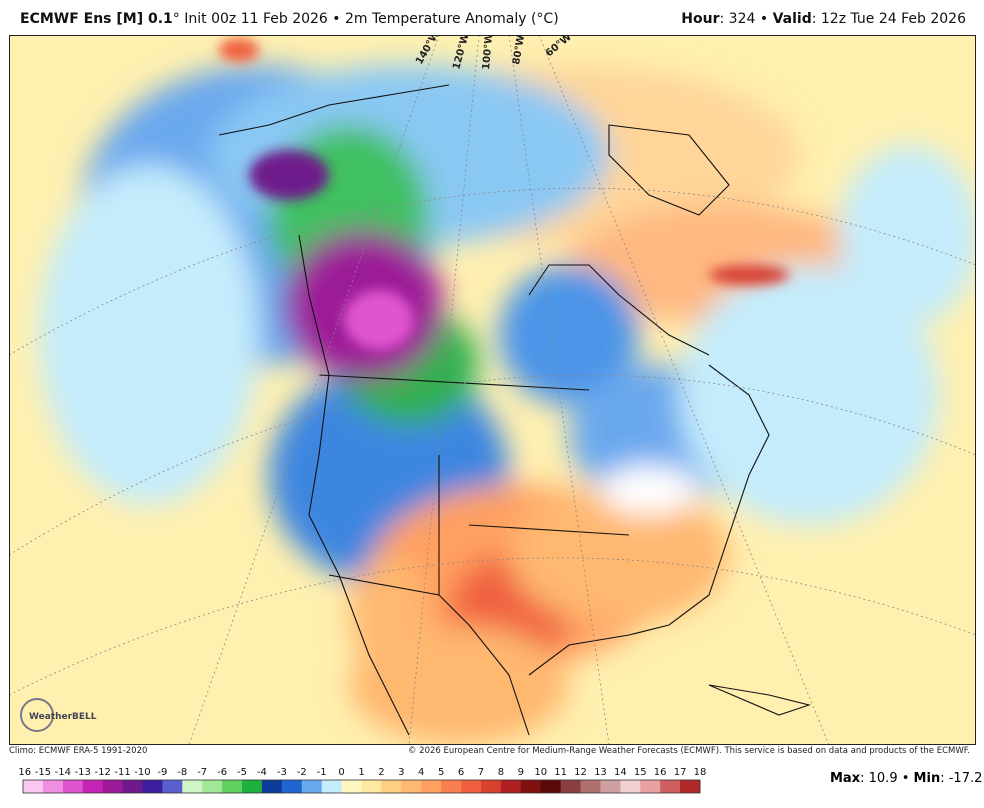 This screenshot has width=984, height=808. I want to click on colorbar-tick-label: -4, so click(262, 772).